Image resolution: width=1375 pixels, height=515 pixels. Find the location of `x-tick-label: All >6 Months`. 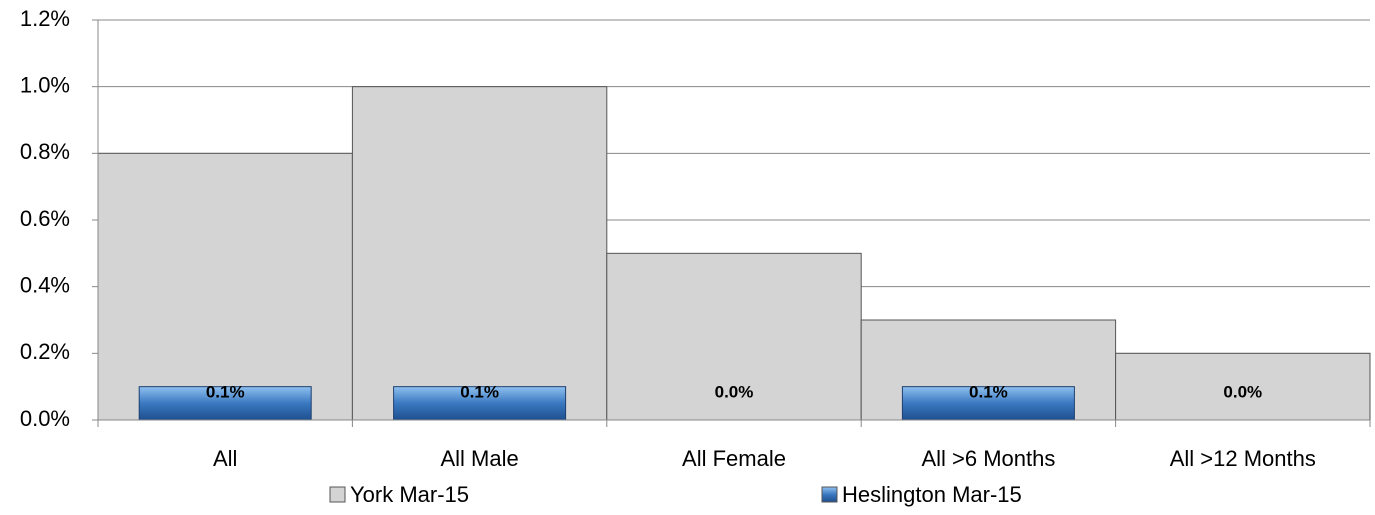

x-tick-label: All >6 Months is located at coordinates (988, 458).